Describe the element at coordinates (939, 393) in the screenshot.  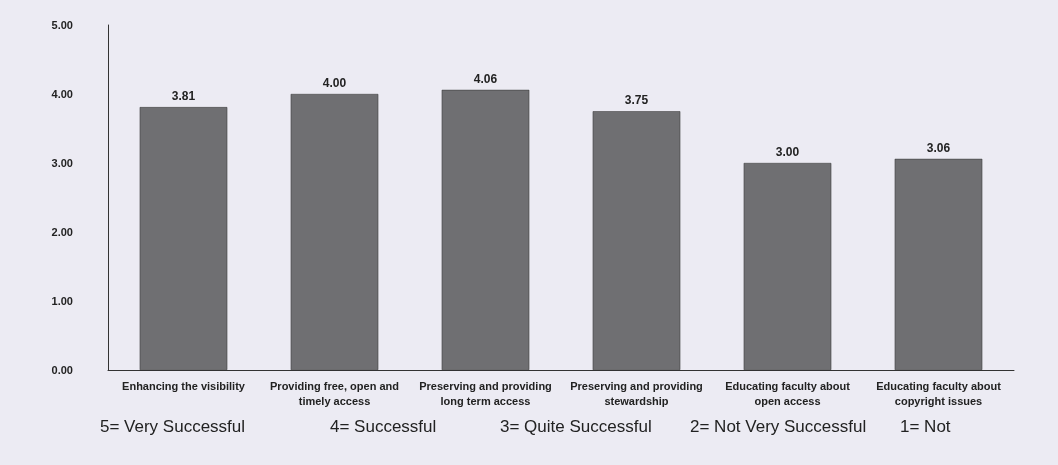
I see `x-tick-label: Educating faculty about copyright issues` at that location.